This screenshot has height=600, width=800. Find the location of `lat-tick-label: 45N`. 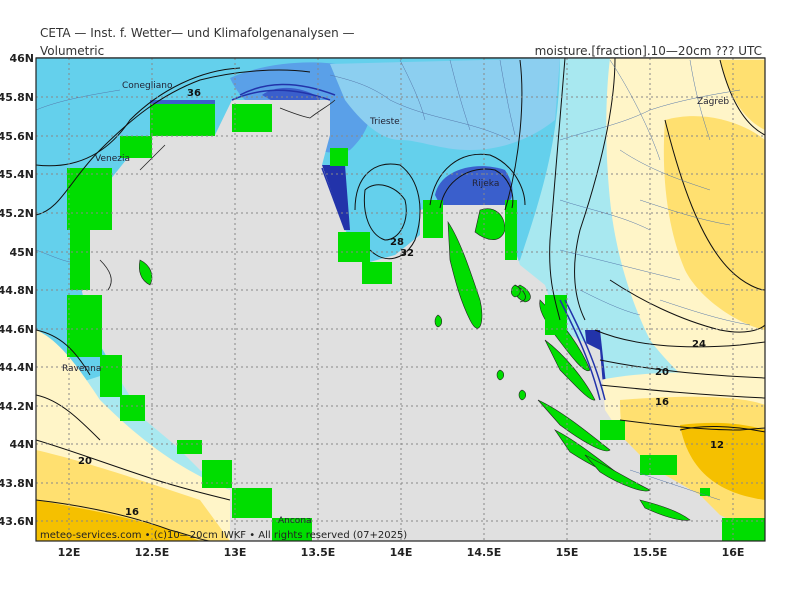

lat-tick-label: 45N is located at coordinates (21, 252).